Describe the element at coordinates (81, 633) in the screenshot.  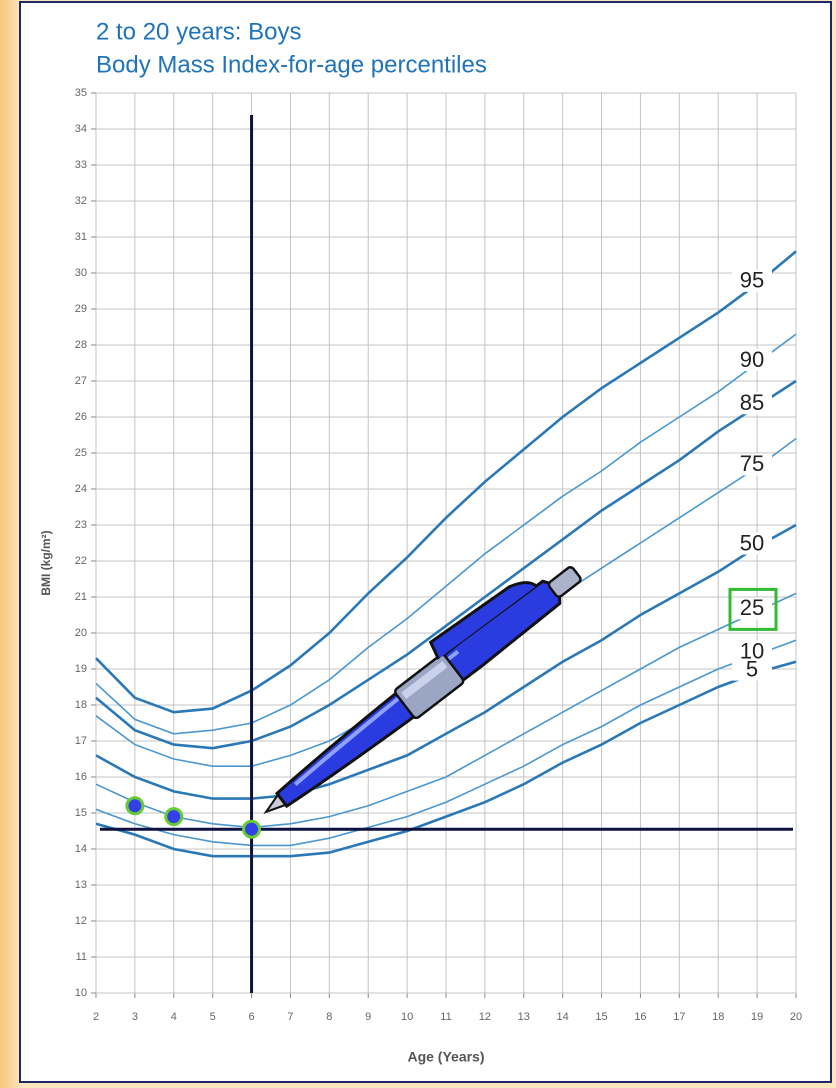
I see `y-tick-label: 20` at that location.